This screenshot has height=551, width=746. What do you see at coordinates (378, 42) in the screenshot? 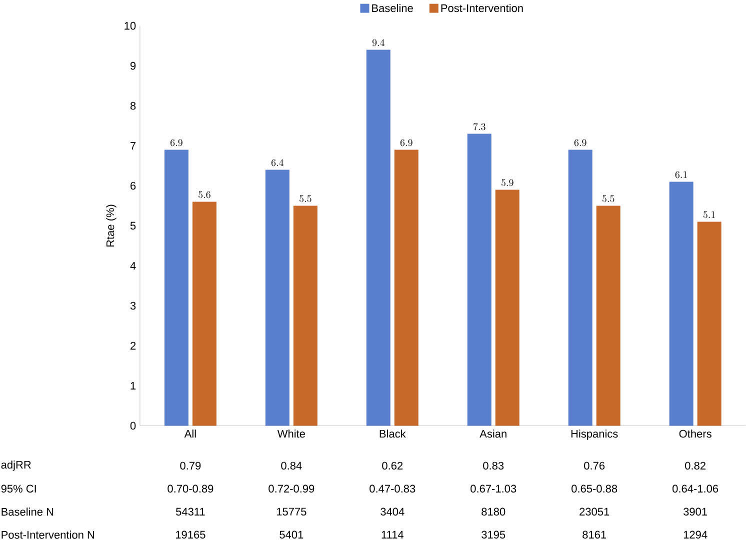
I see `data-label: 9.4` at bounding box center [378, 42].